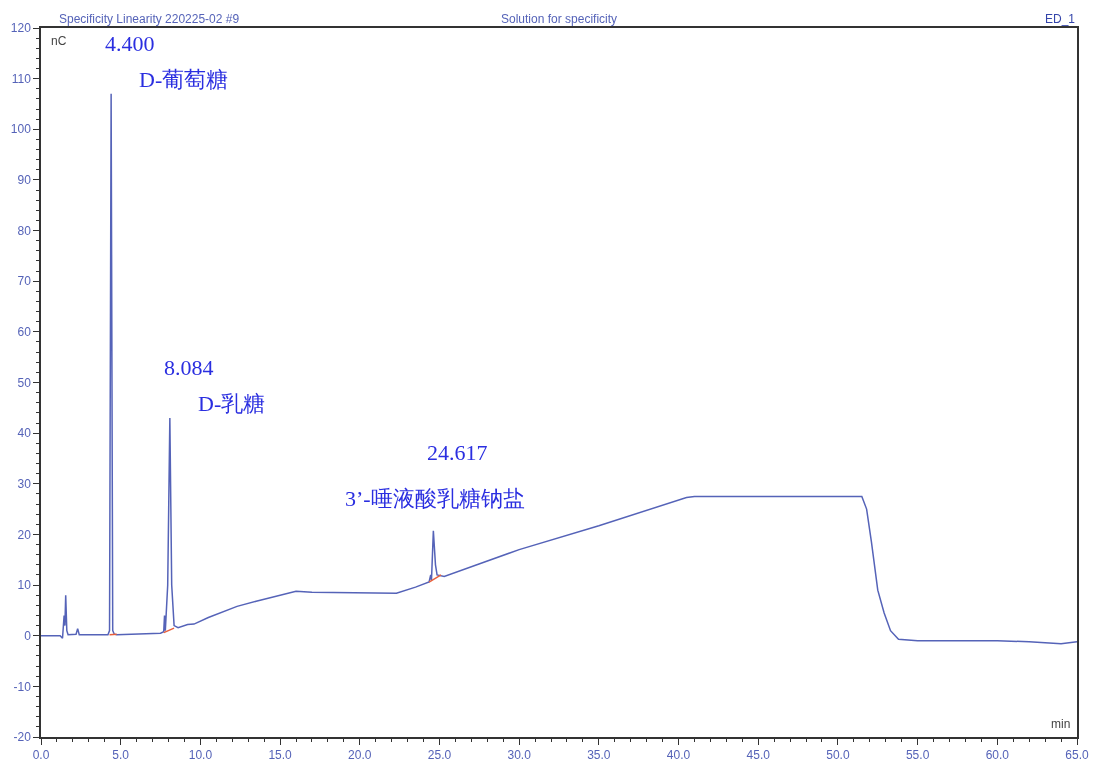 Image resolution: width=1096 pixels, height=767 pixels. I want to click on text: ED_1, so click(1060, 19).